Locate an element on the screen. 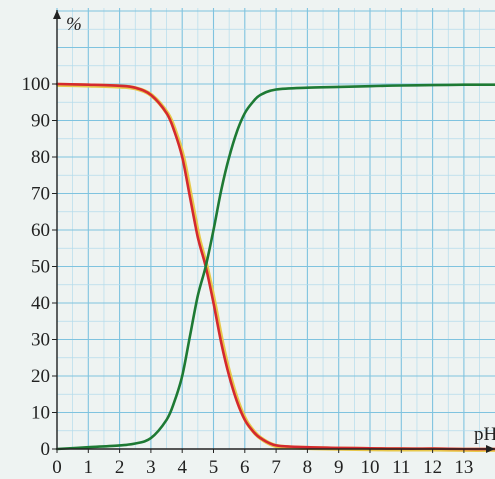 This screenshot has width=495, height=479. y-tick-label: 60 is located at coordinates (40, 230).